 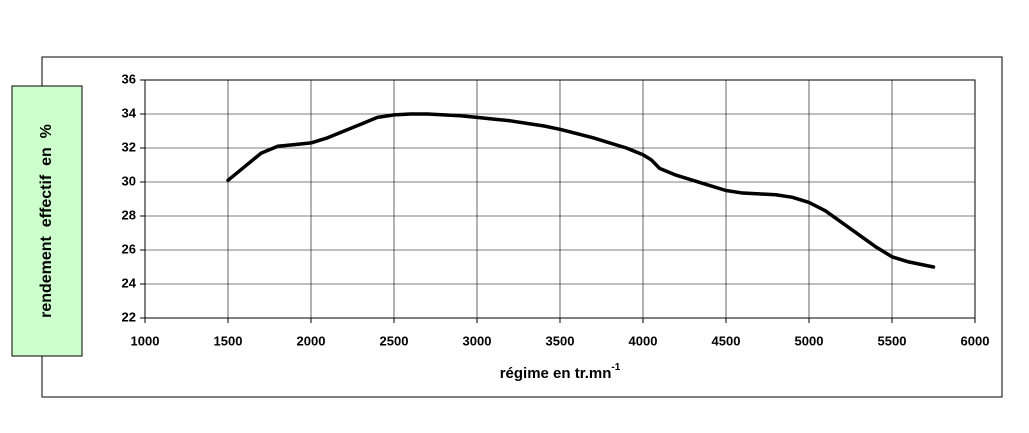 I want to click on x-tick-label: 5500, so click(x=892, y=340).